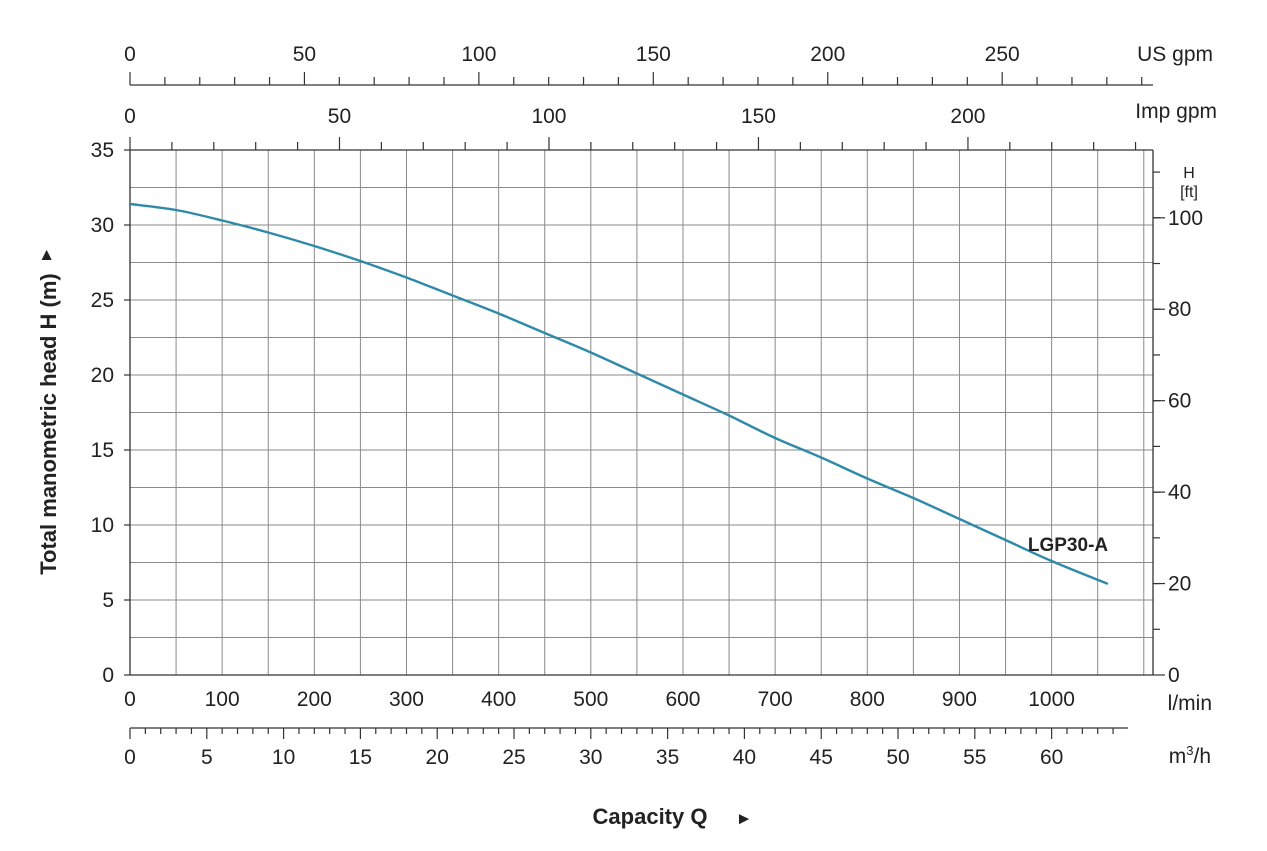  I want to click on ft-tick-label: 100, so click(1185, 218).